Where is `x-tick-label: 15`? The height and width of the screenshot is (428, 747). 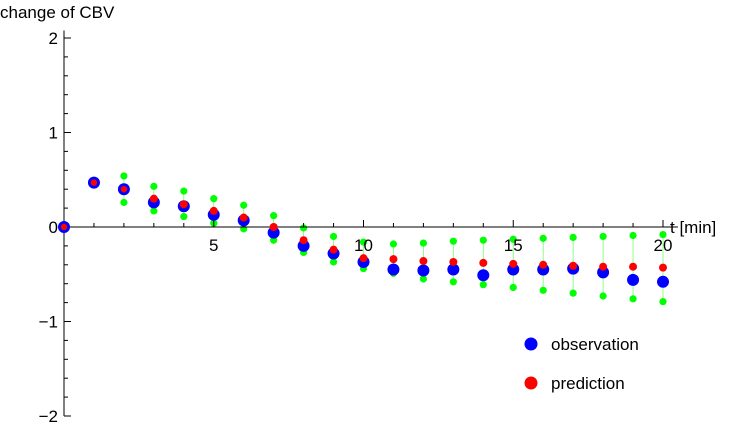
x-tick-label: 15 is located at coordinates (513, 245).